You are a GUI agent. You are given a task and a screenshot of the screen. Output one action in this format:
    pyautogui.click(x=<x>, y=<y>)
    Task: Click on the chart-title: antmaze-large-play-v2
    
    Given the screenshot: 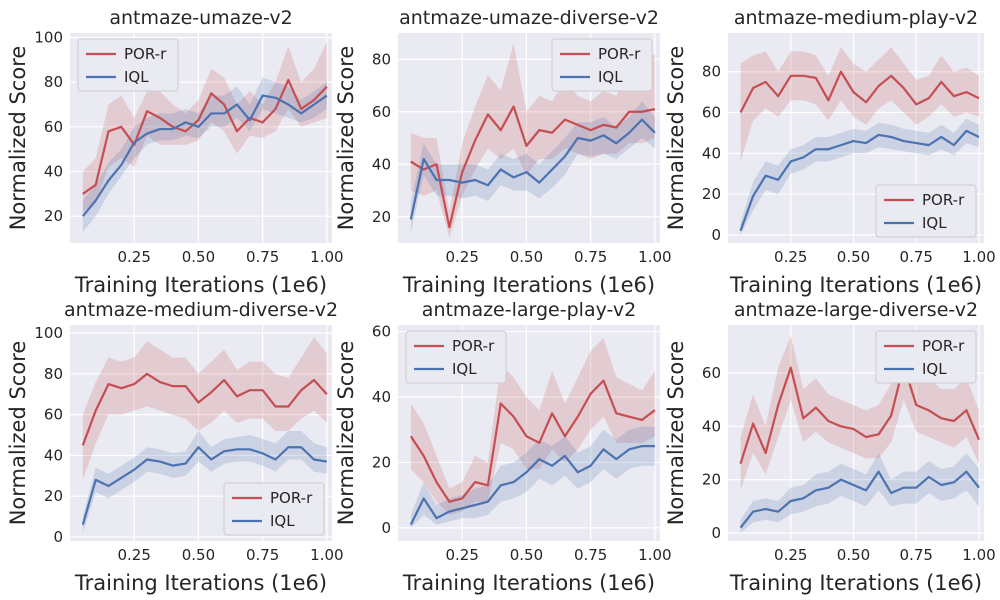 What is the action you would take?
    pyautogui.click(x=529, y=310)
    